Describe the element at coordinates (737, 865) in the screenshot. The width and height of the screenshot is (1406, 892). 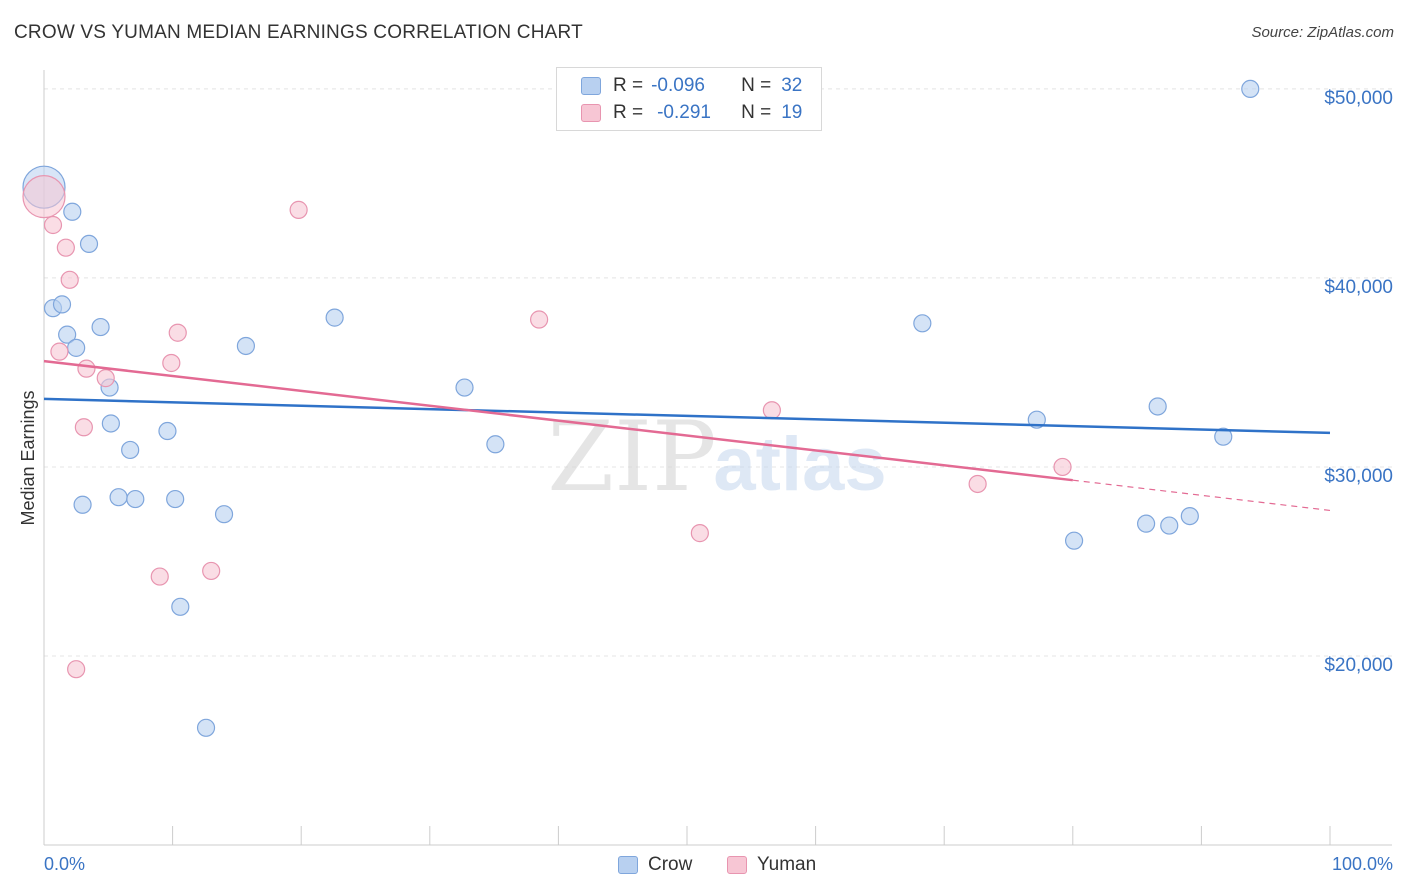
I see `legend-yuman-swatch` at that location.